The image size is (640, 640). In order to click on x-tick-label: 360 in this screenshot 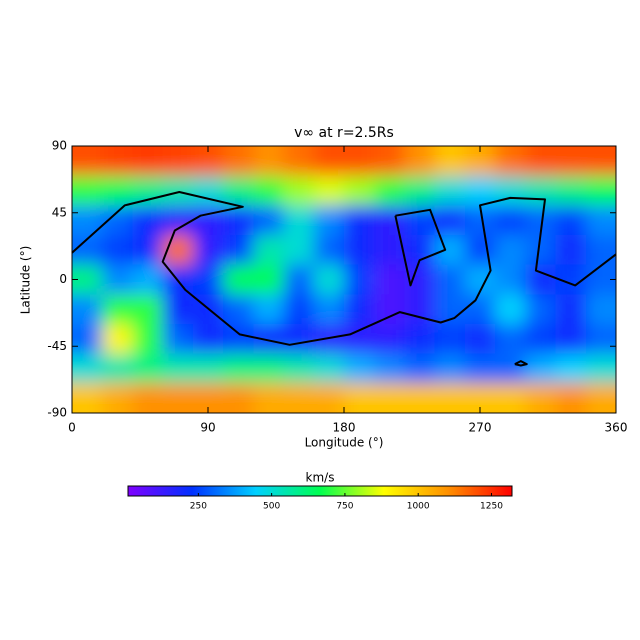, I will do `click(616, 428)`.